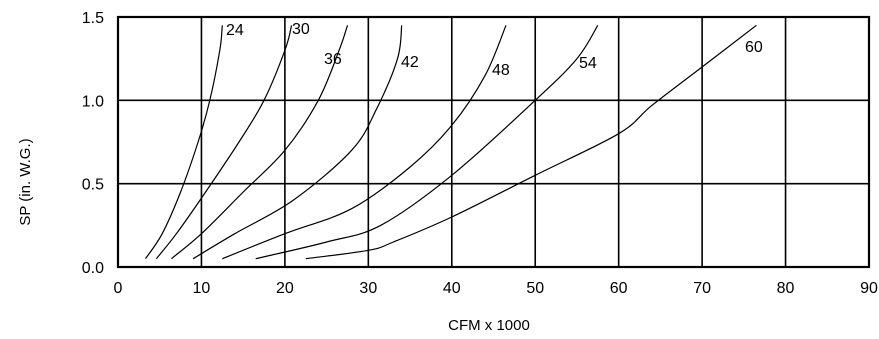 The width and height of the screenshot is (879, 339). Describe the element at coordinates (786, 288) in the screenshot. I see `x-tick-label: 80` at that location.